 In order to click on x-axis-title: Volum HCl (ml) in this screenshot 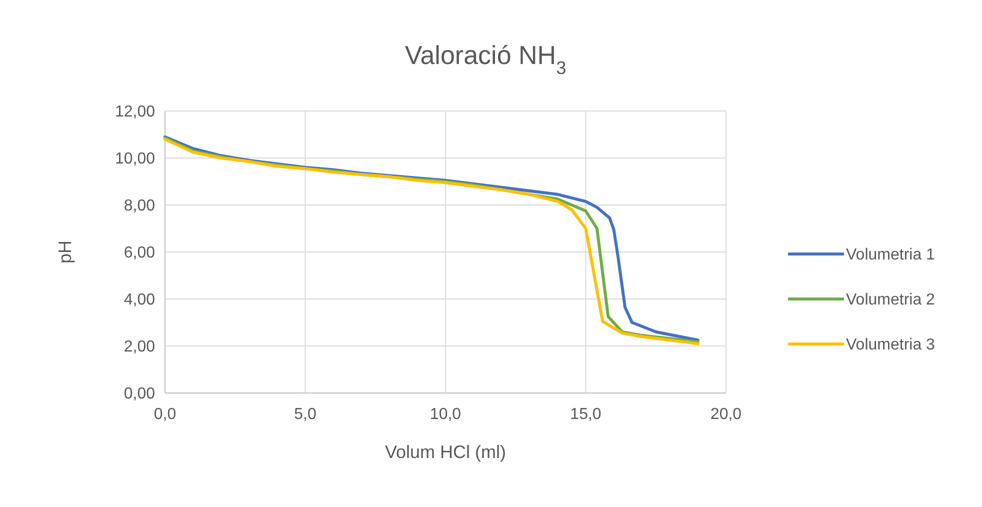, I will do `click(445, 452)`.